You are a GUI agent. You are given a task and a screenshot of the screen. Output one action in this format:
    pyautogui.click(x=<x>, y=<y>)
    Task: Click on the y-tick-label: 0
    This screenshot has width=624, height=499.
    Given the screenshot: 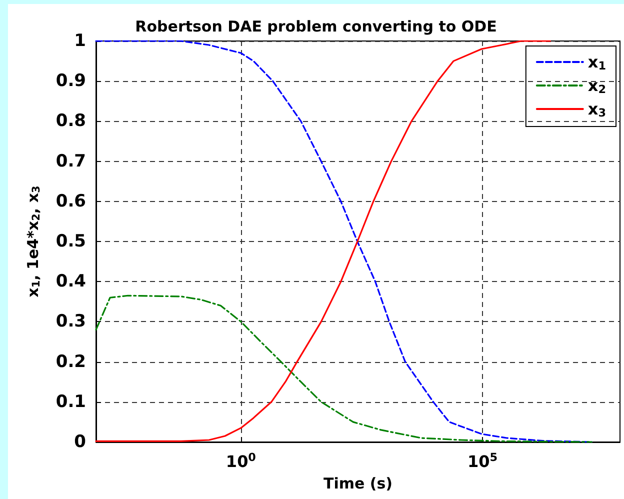 What is the action you would take?
    pyautogui.click(x=80, y=442)
    